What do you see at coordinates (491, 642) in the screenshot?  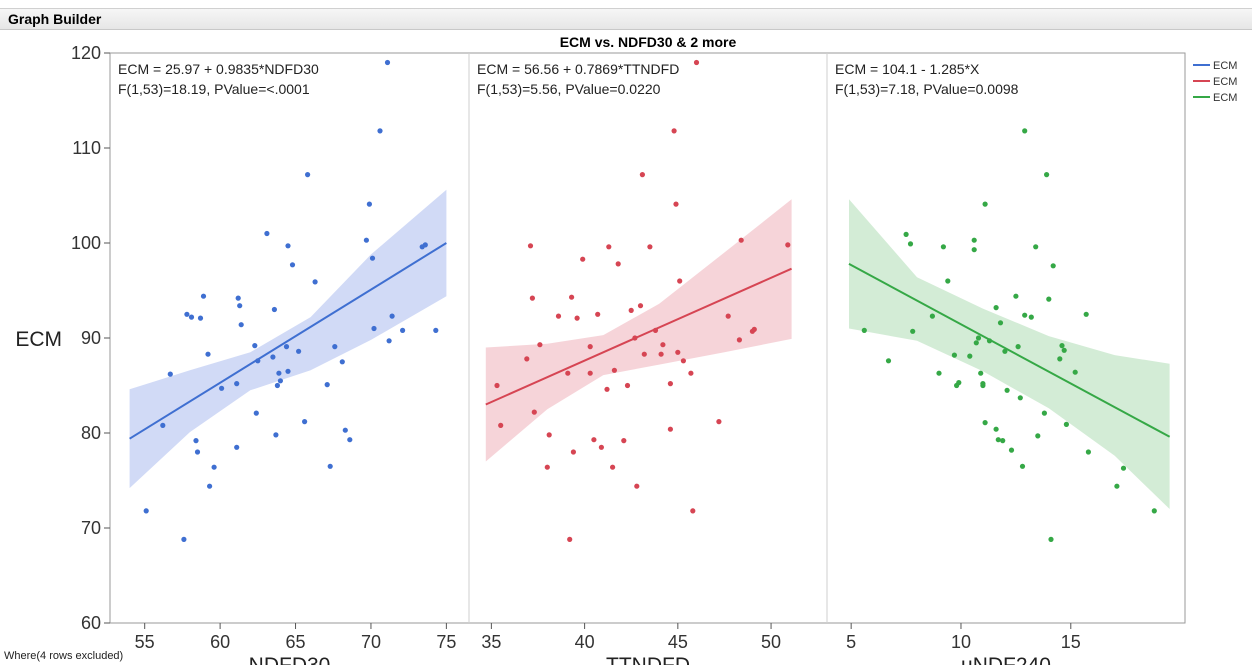 I see `x-tick-label: 35` at bounding box center [491, 642].